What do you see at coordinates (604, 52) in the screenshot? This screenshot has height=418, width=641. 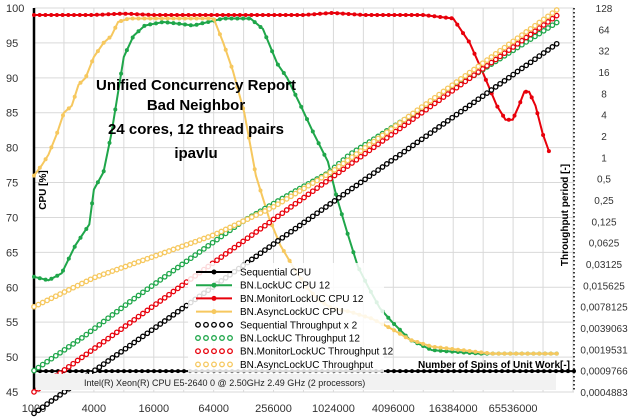 I see `y2-tick-label: 32` at bounding box center [604, 52].